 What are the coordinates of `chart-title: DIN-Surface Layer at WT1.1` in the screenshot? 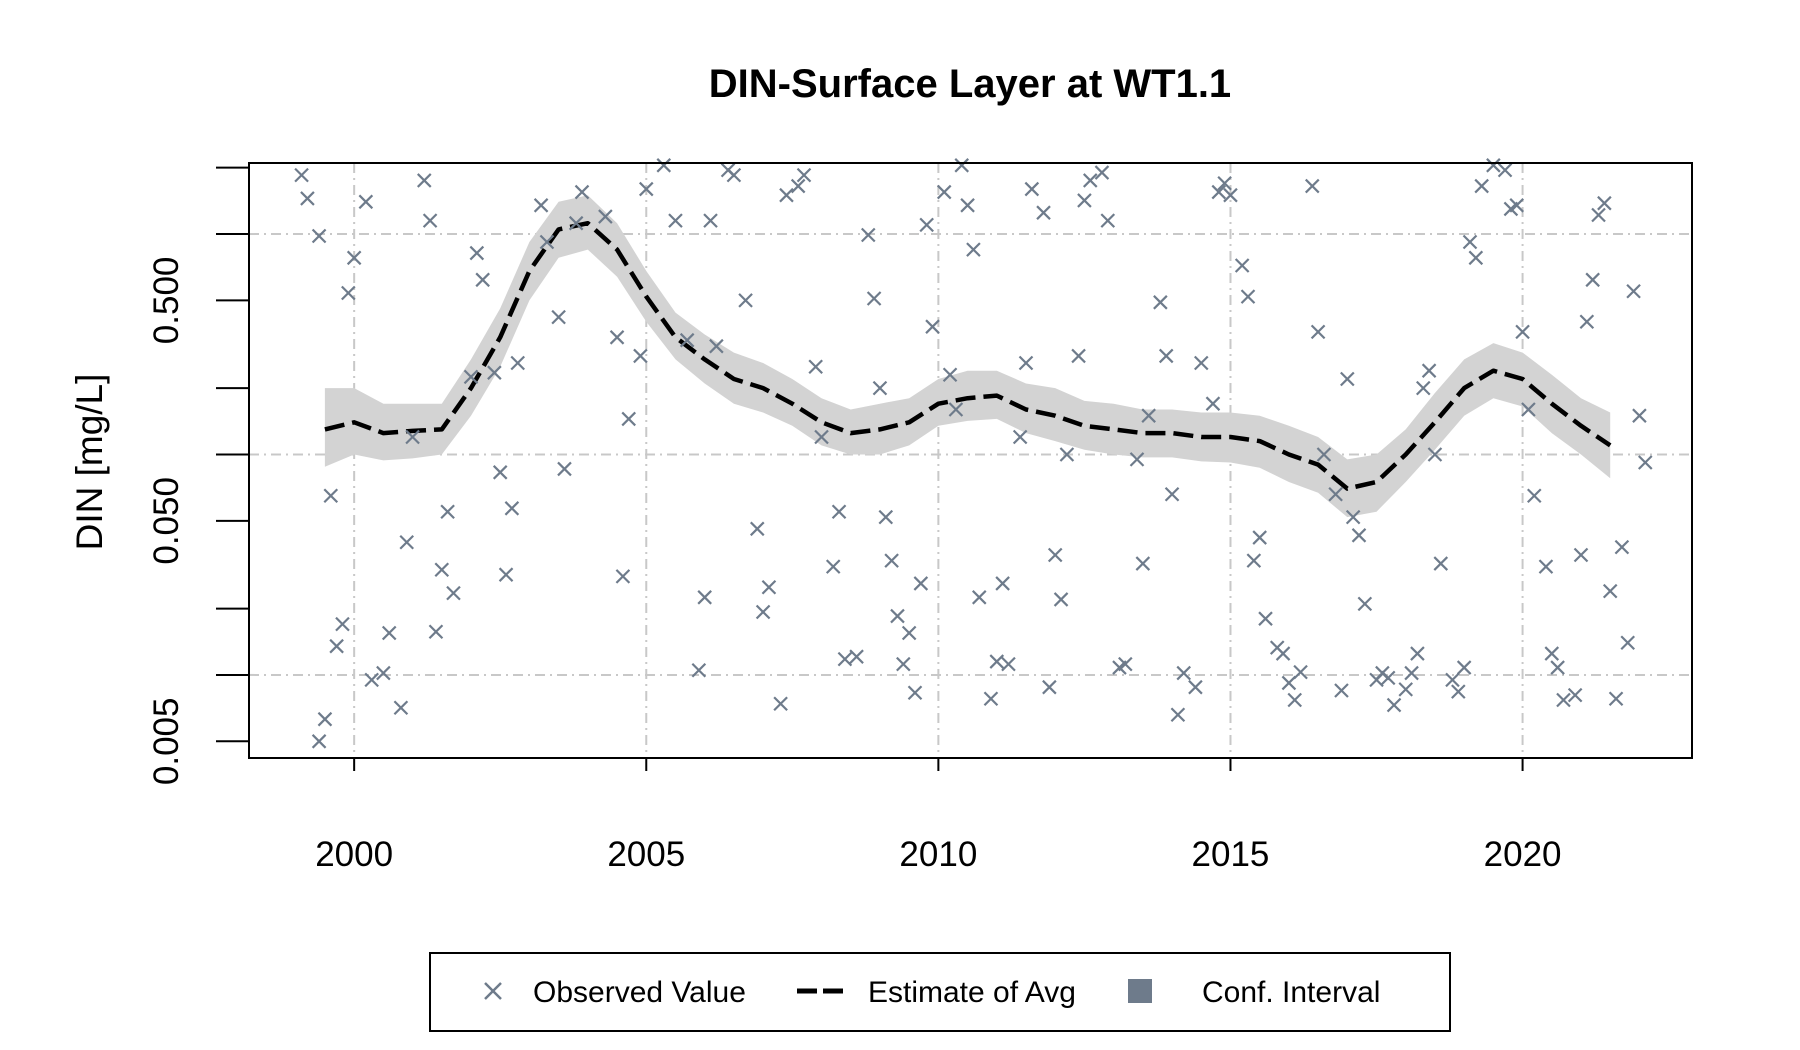 It's located at (970, 84).